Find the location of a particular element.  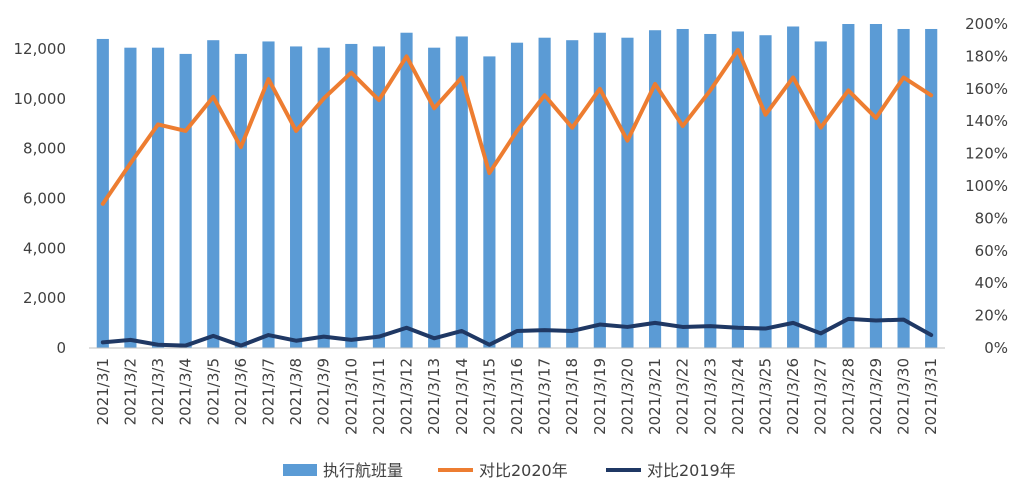

bar-2021/3/9 is located at coordinates (323, 198).